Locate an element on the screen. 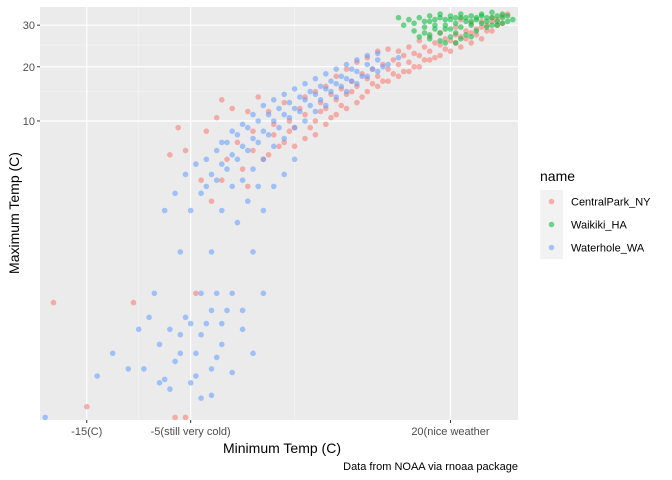  legend-key-point is located at coordinates (551, 247).